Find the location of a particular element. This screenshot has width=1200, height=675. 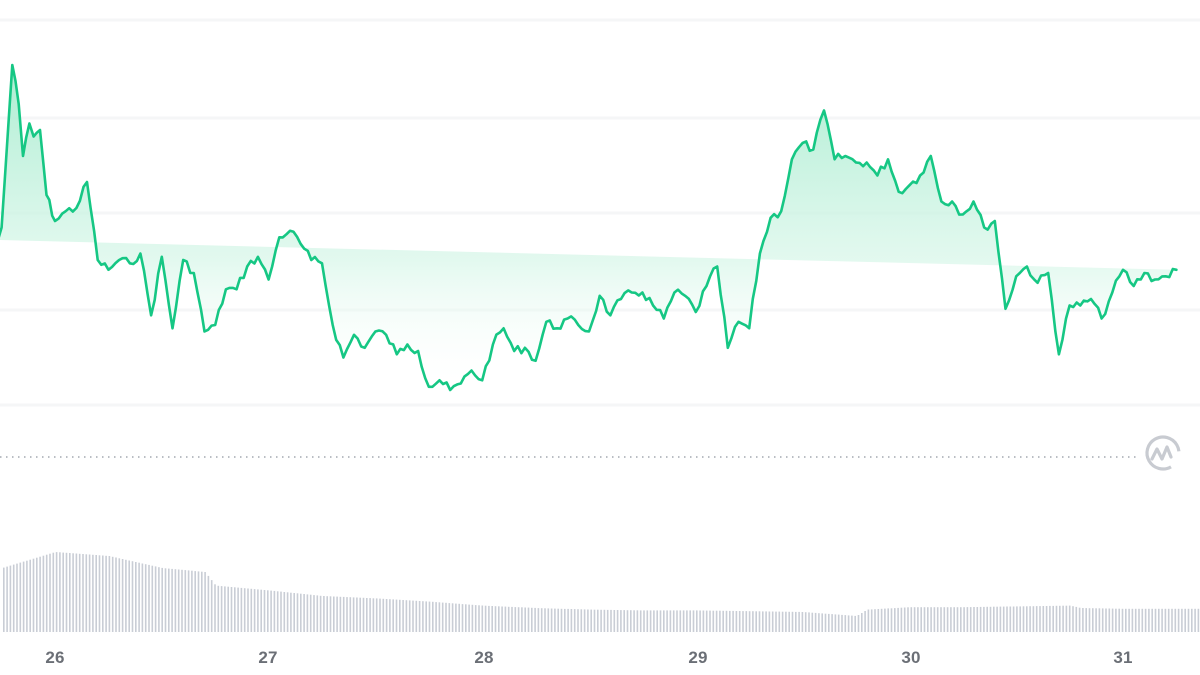

x-tick-label: 27 is located at coordinates (268, 657).